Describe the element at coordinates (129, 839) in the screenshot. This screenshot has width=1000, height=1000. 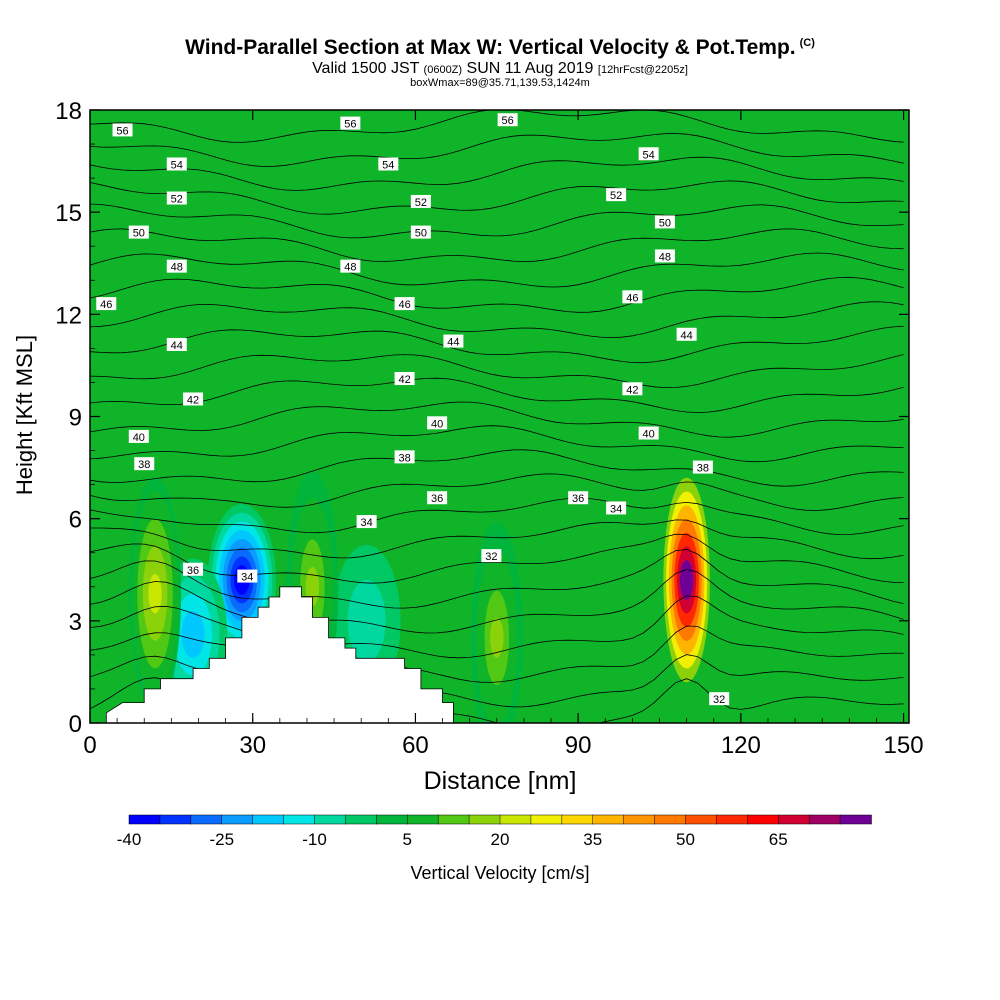
I see `colorbar-tick-label: -40` at that location.